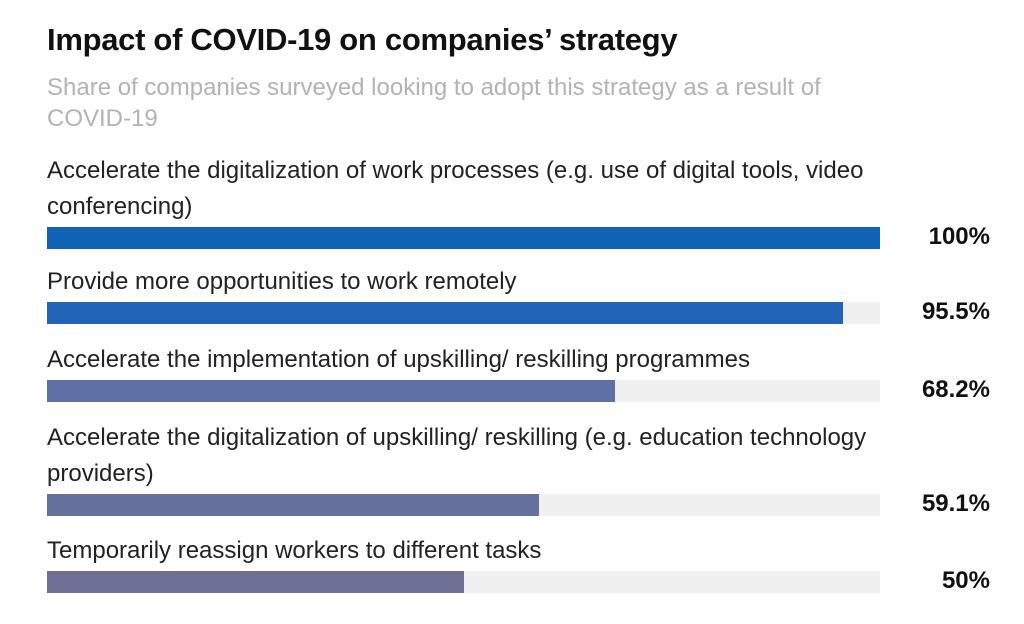 Image resolution: width=1024 pixels, height=624 pixels. I want to click on bar-value-label: 100%, so click(959, 236).